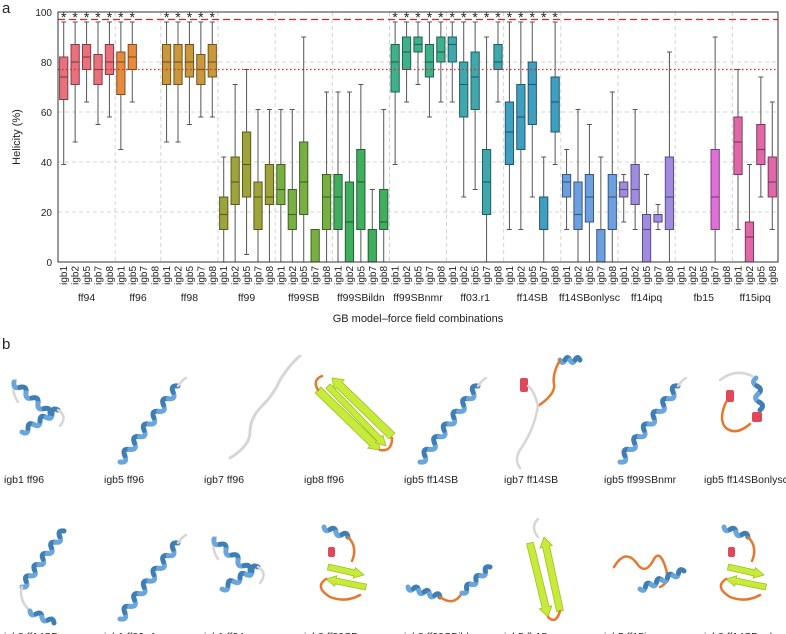 This screenshot has height=634, width=786. I want to click on group-label: ff14SB, so click(532, 298).